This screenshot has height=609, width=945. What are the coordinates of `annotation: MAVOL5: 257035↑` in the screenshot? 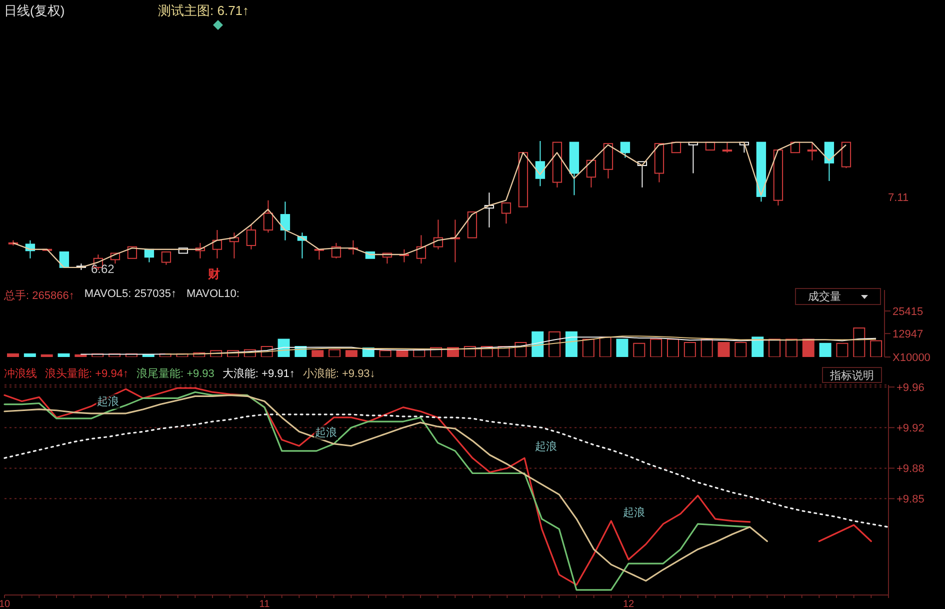 It's located at (130, 295).